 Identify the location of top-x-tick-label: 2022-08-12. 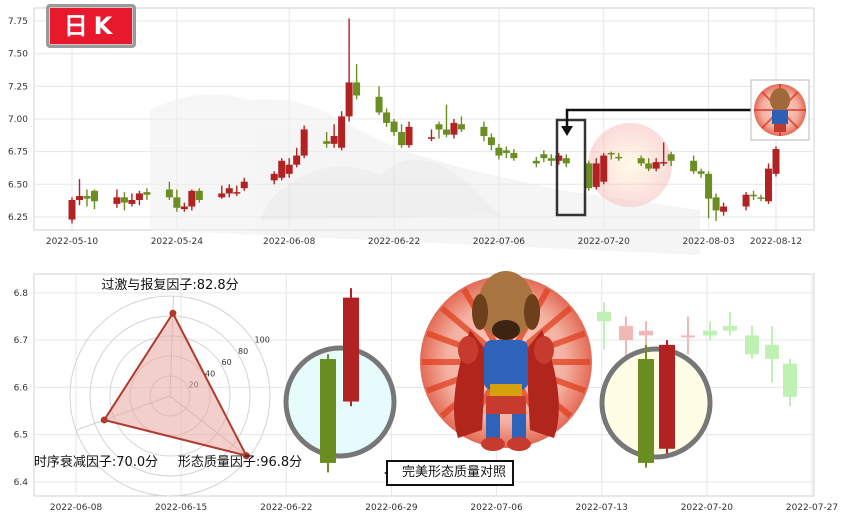
(776, 242).